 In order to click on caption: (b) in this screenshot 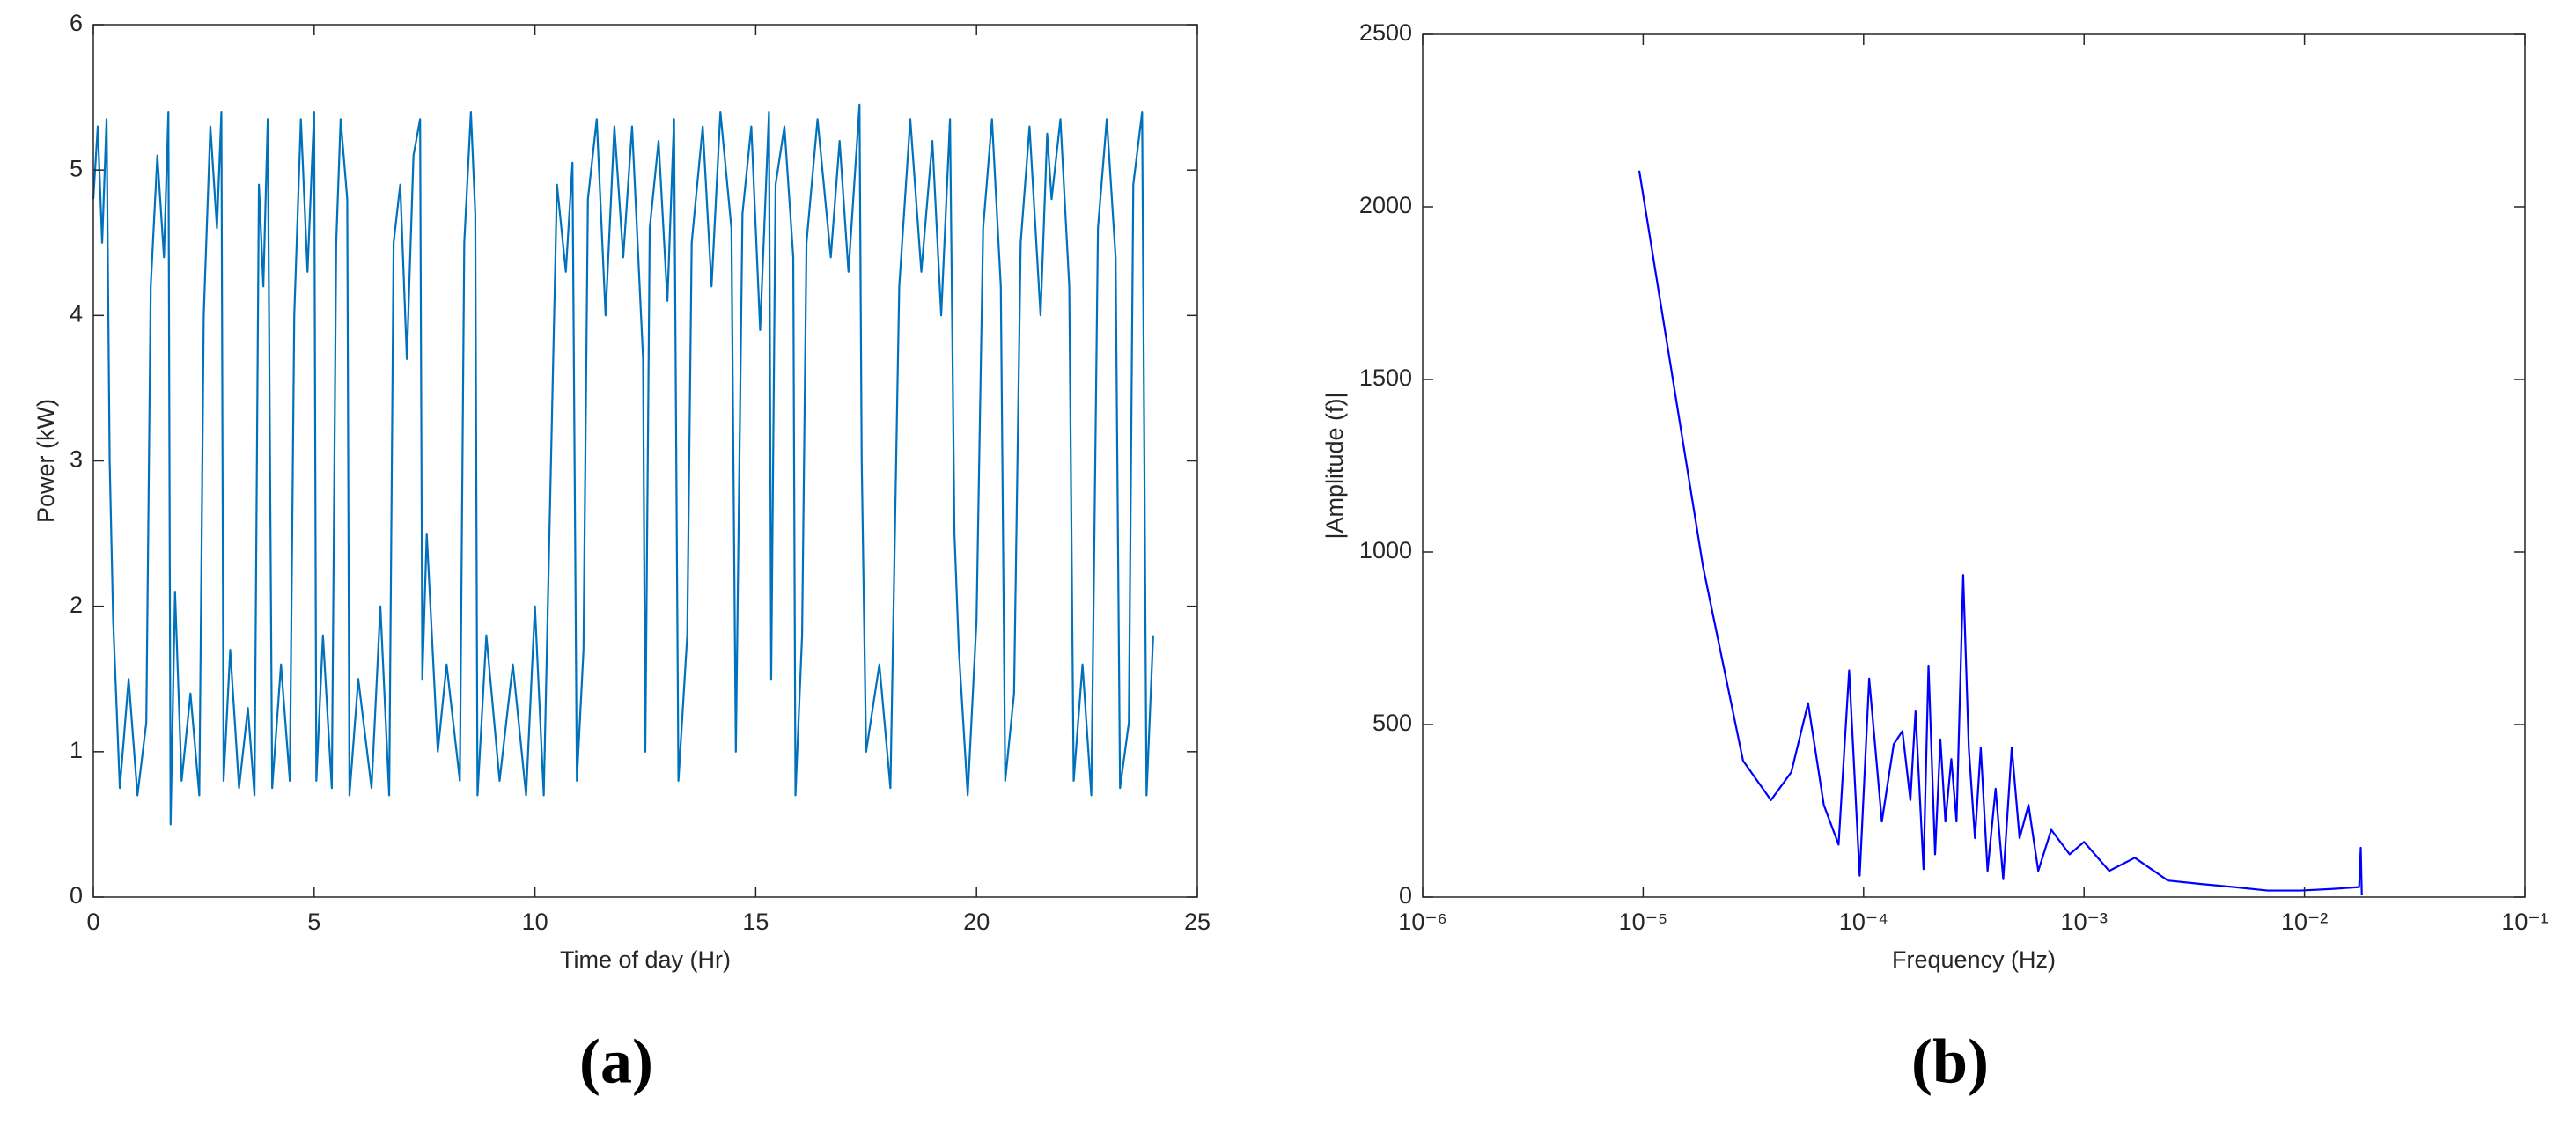, I will do `click(1950, 1062)`.